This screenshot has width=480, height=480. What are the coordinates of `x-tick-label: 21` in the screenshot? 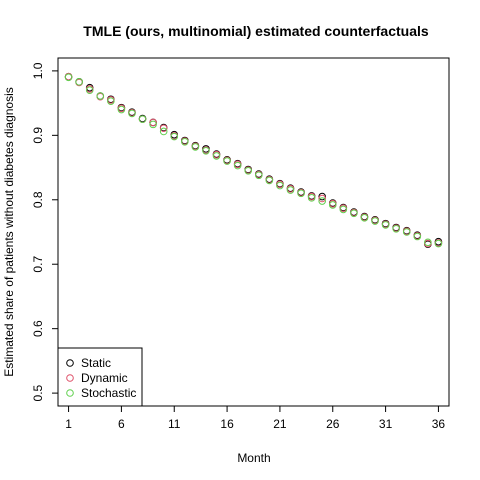 It's located at (280, 424).